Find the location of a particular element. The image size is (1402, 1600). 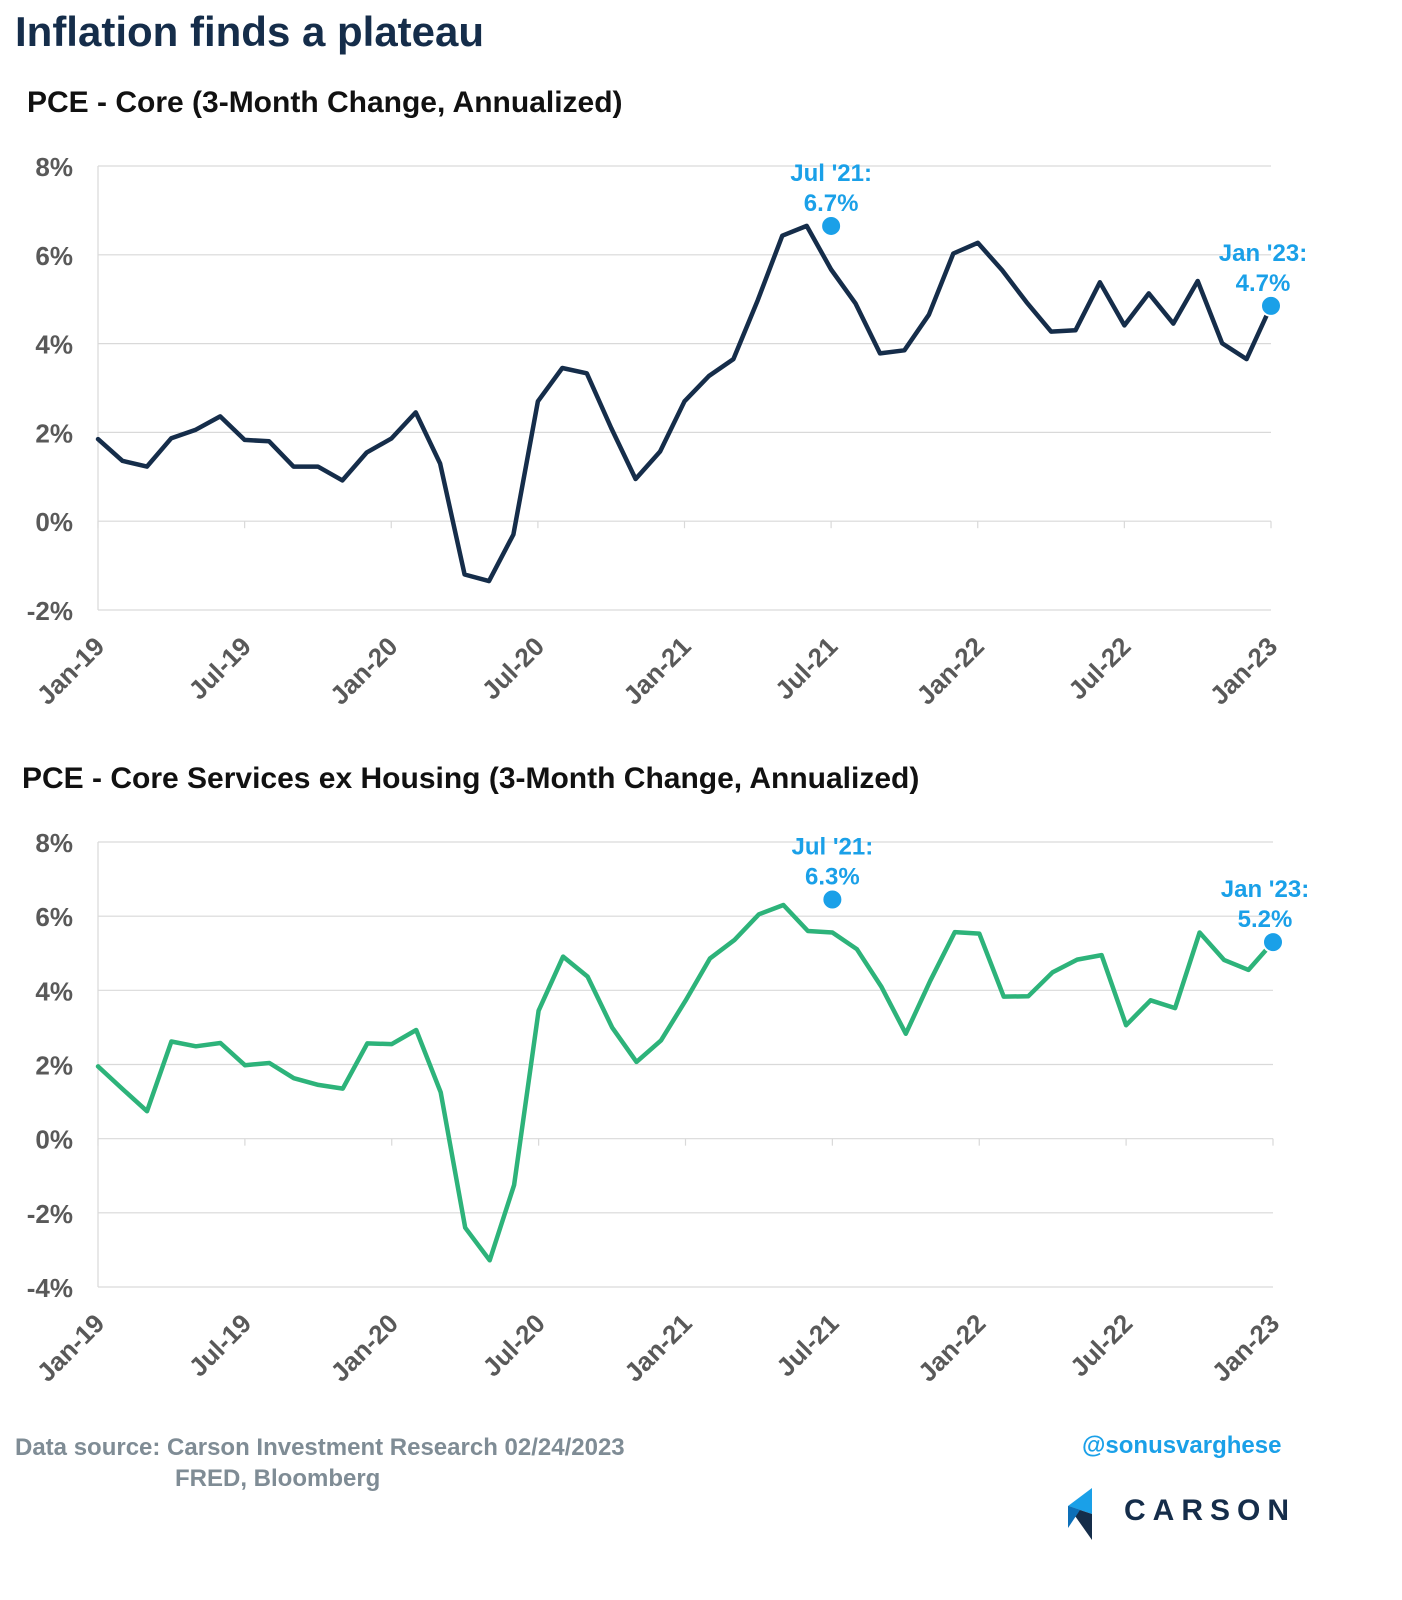

page-title: Inflation finds a plateau is located at coordinates (250, 31).